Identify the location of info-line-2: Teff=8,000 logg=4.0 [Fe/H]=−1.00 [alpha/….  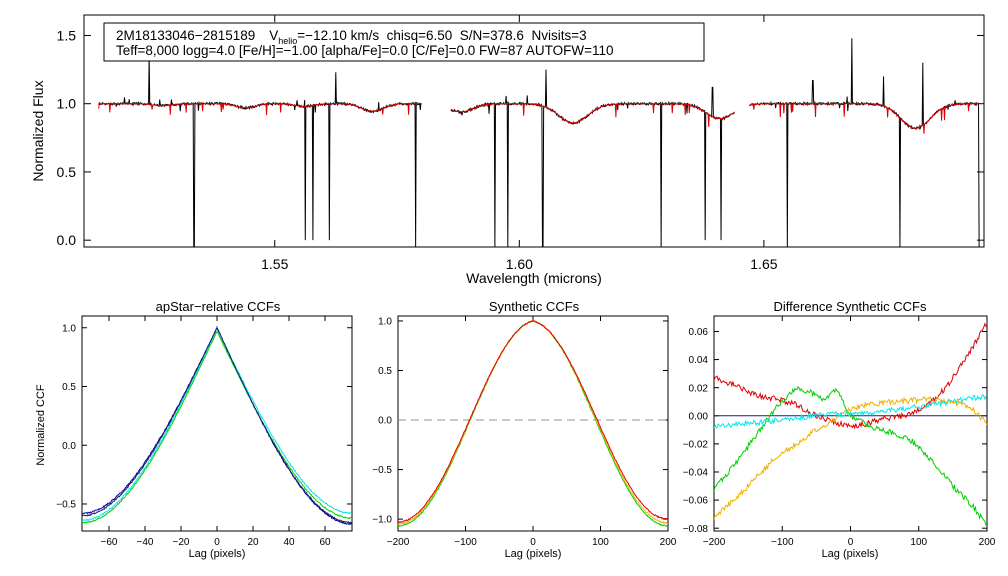
(365, 50).